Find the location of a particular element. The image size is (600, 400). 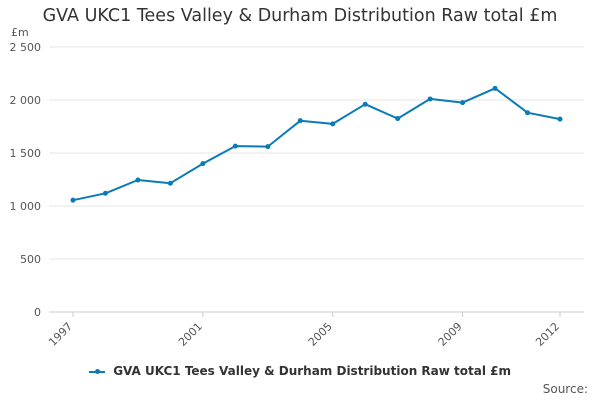

y-tick-label: 1 000 is located at coordinates (26, 206).